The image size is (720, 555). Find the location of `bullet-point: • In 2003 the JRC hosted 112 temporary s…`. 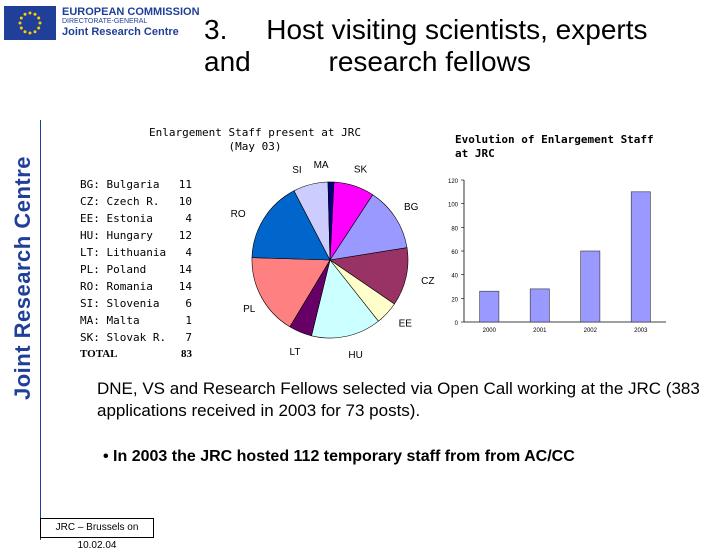

bullet-point: • In 2003 the JRC hosted 112 temporary s… is located at coordinates (339, 456).